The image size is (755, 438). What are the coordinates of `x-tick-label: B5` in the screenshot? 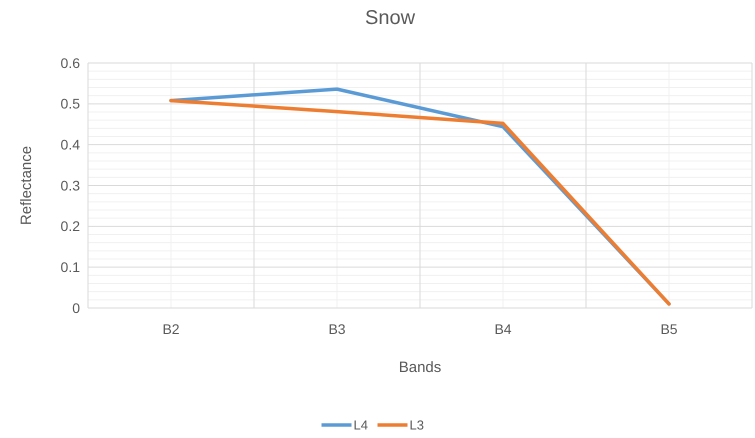 It's located at (669, 329).